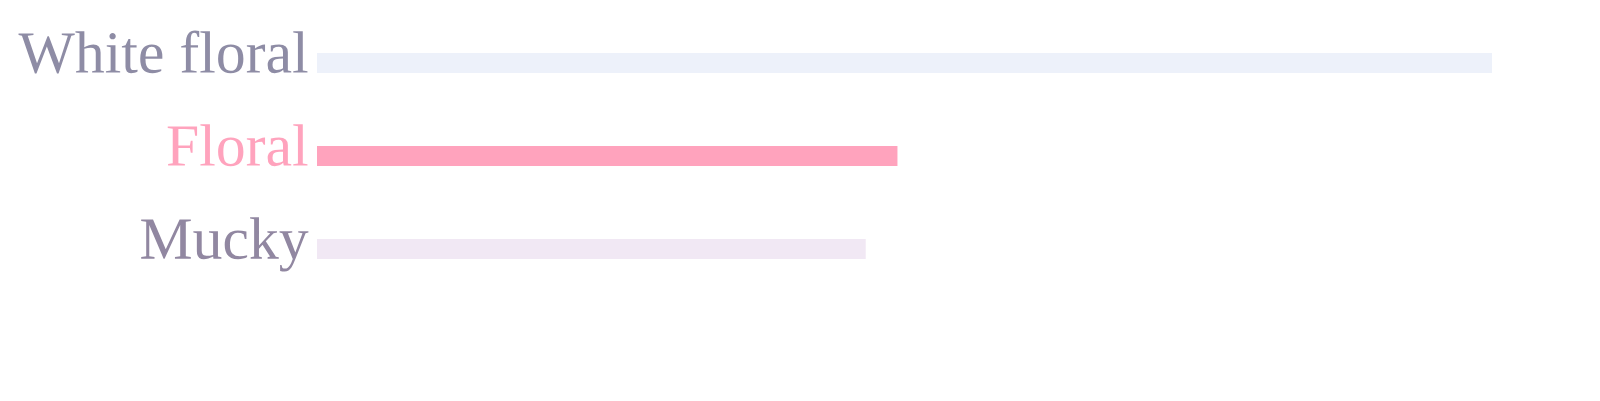 This screenshot has width=1600, height=401. Describe the element at coordinates (163, 52) in the screenshot. I see `y-tick-label: White floral` at that location.